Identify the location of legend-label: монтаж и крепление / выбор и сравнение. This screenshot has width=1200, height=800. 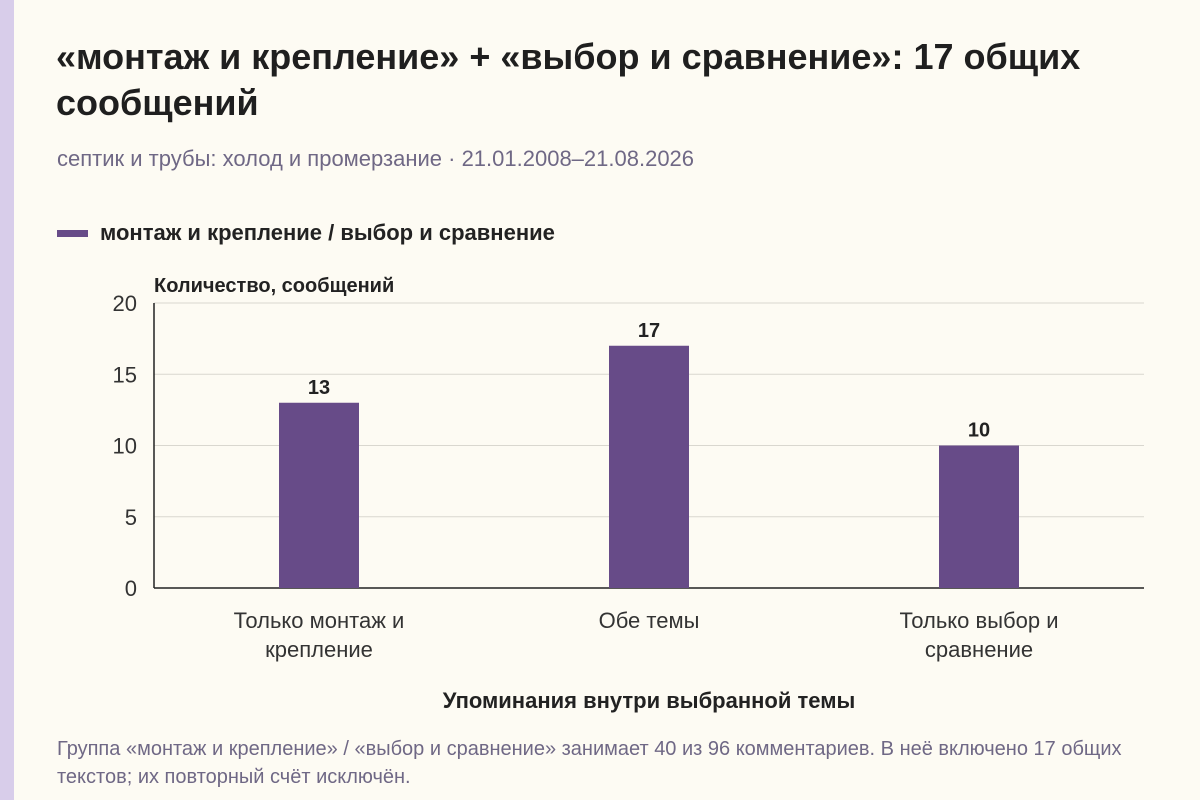
(327, 232).